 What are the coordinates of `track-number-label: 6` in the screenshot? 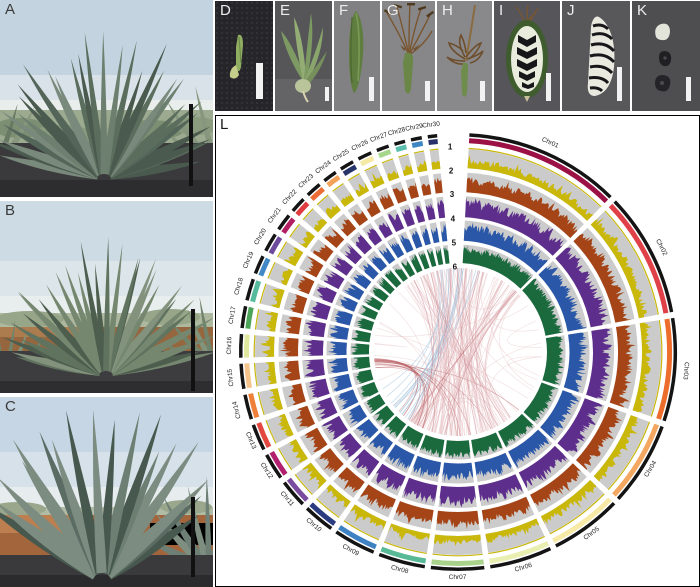 It's located at (455, 267).